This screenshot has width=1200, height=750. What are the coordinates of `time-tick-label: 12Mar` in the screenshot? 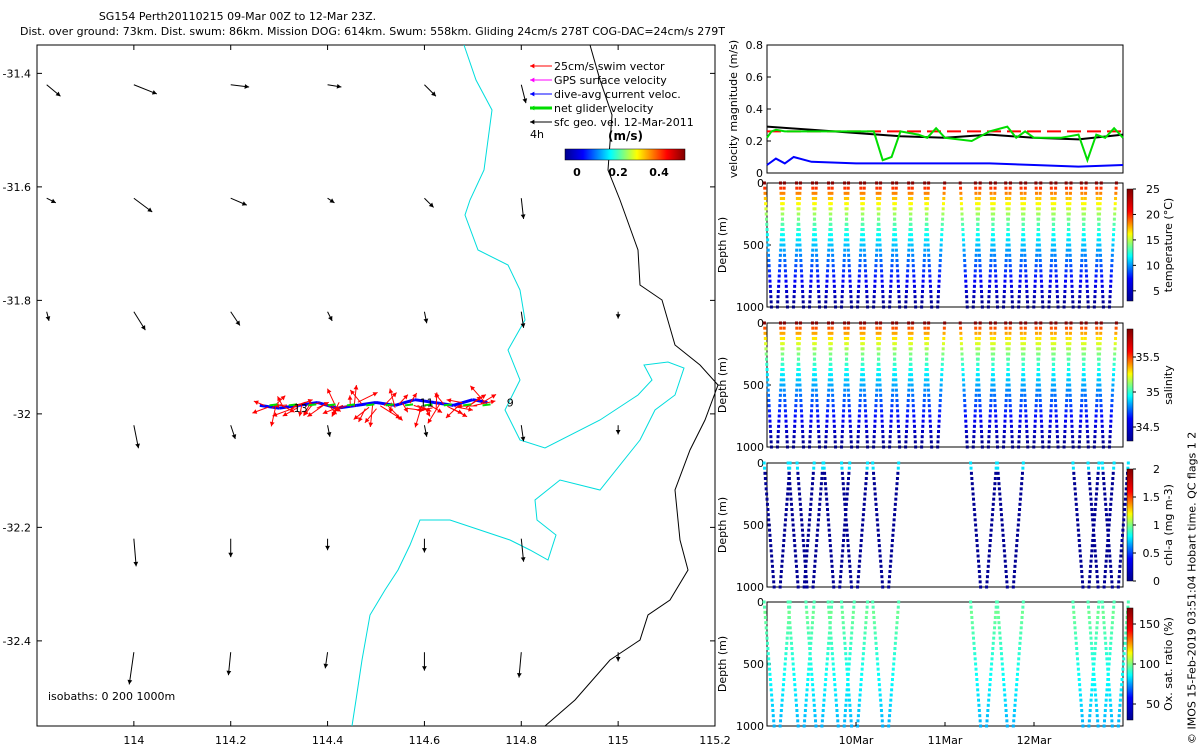 It's located at (1034, 740).